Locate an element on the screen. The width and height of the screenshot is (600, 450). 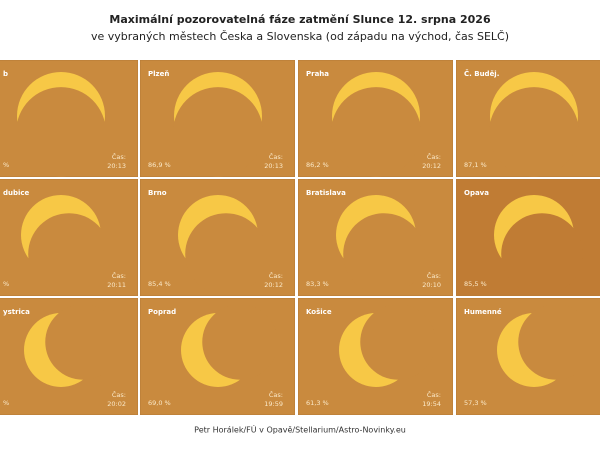
city-label: Košice is located at coordinates (319, 312).